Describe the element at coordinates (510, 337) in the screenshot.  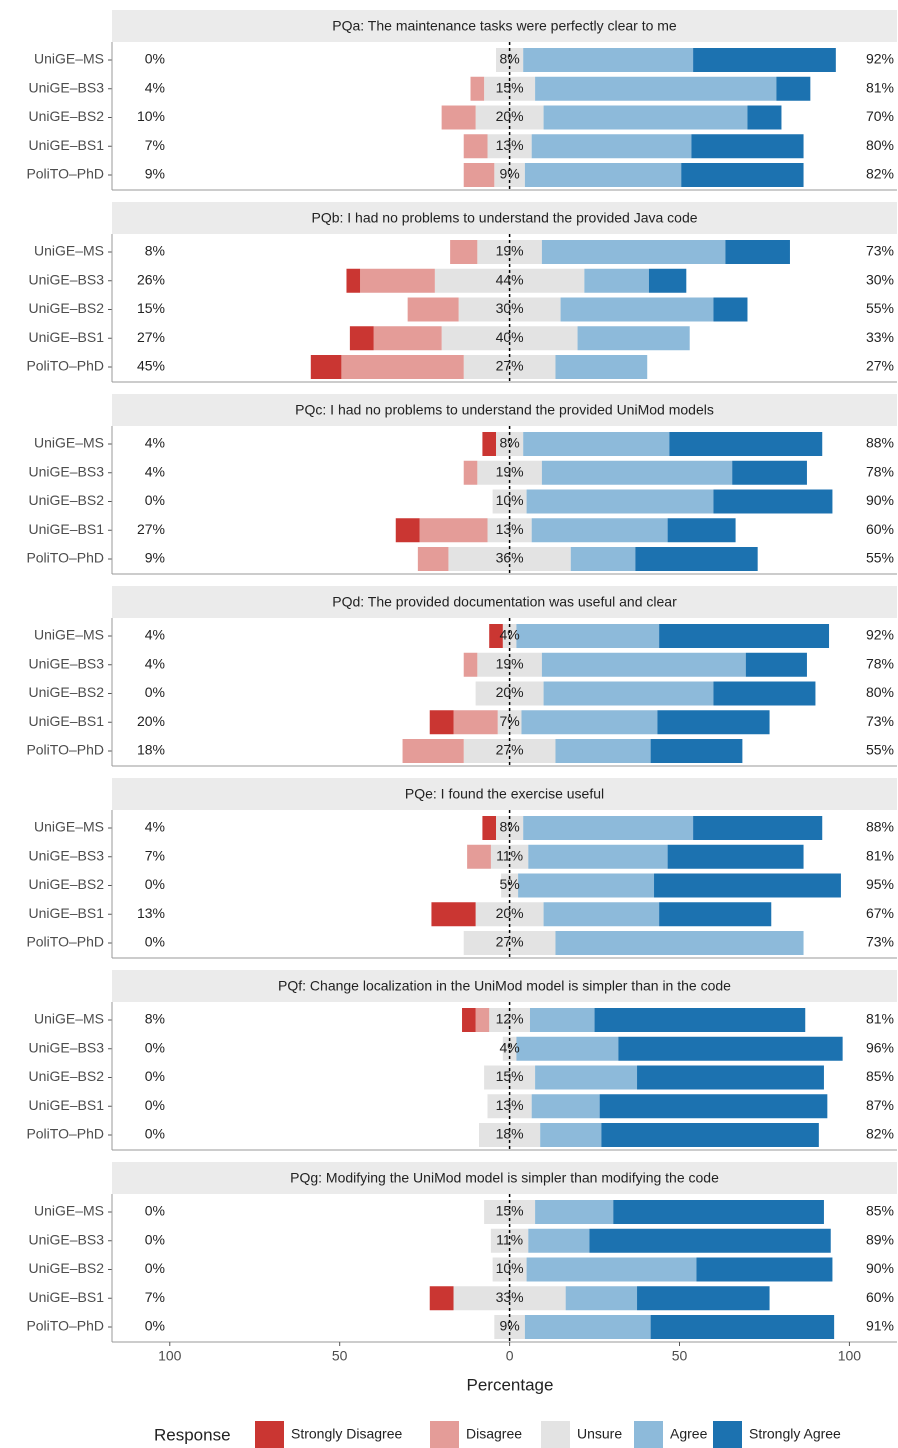
I see `value-label: 40%` at that location.